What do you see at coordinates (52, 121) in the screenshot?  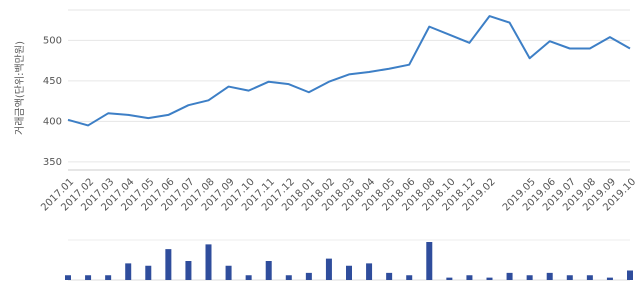 I see `y-tick-label: 400` at bounding box center [52, 121].